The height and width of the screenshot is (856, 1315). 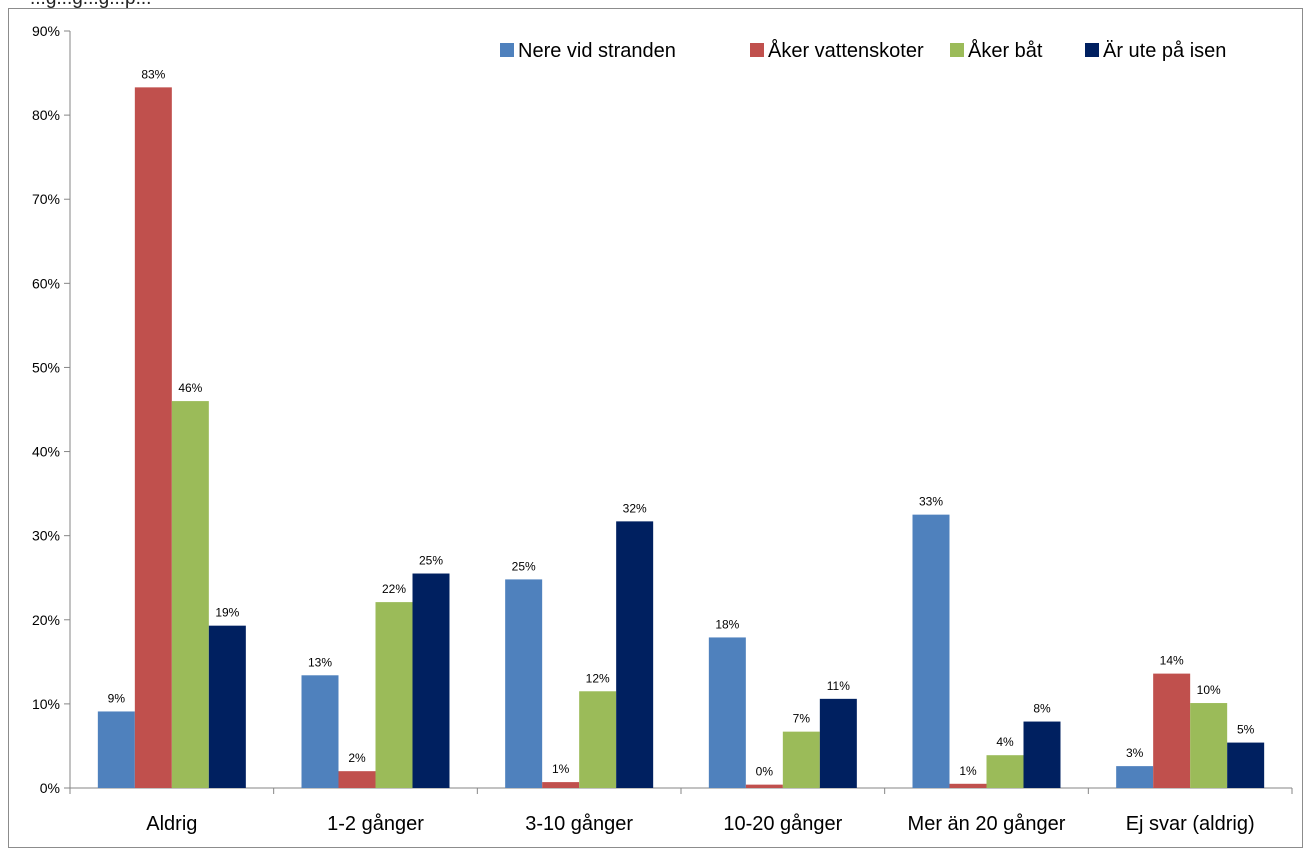 I want to click on legend-label: Åker vattenskoter, so click(x=846, y=50).